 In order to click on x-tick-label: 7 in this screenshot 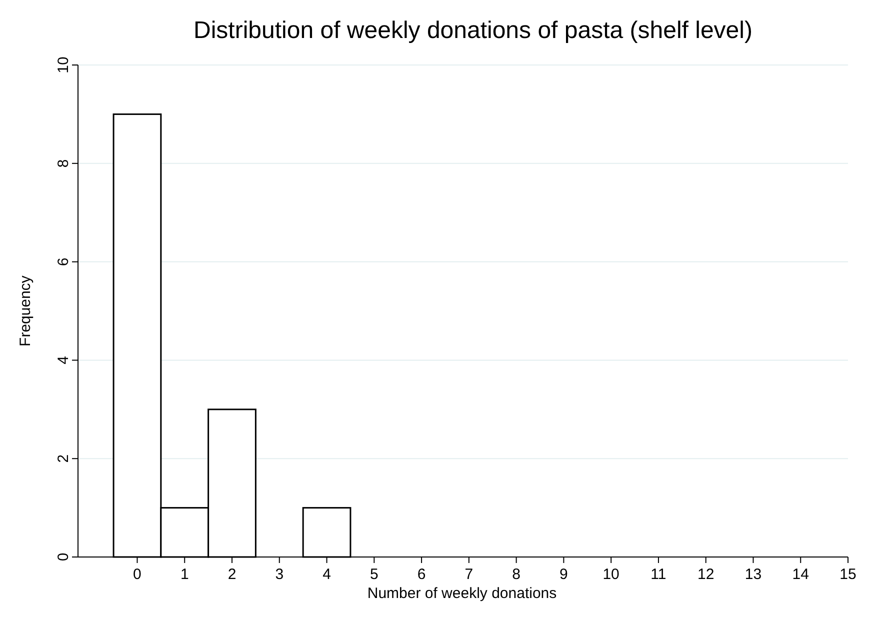, I will do `click(469, 574)`.